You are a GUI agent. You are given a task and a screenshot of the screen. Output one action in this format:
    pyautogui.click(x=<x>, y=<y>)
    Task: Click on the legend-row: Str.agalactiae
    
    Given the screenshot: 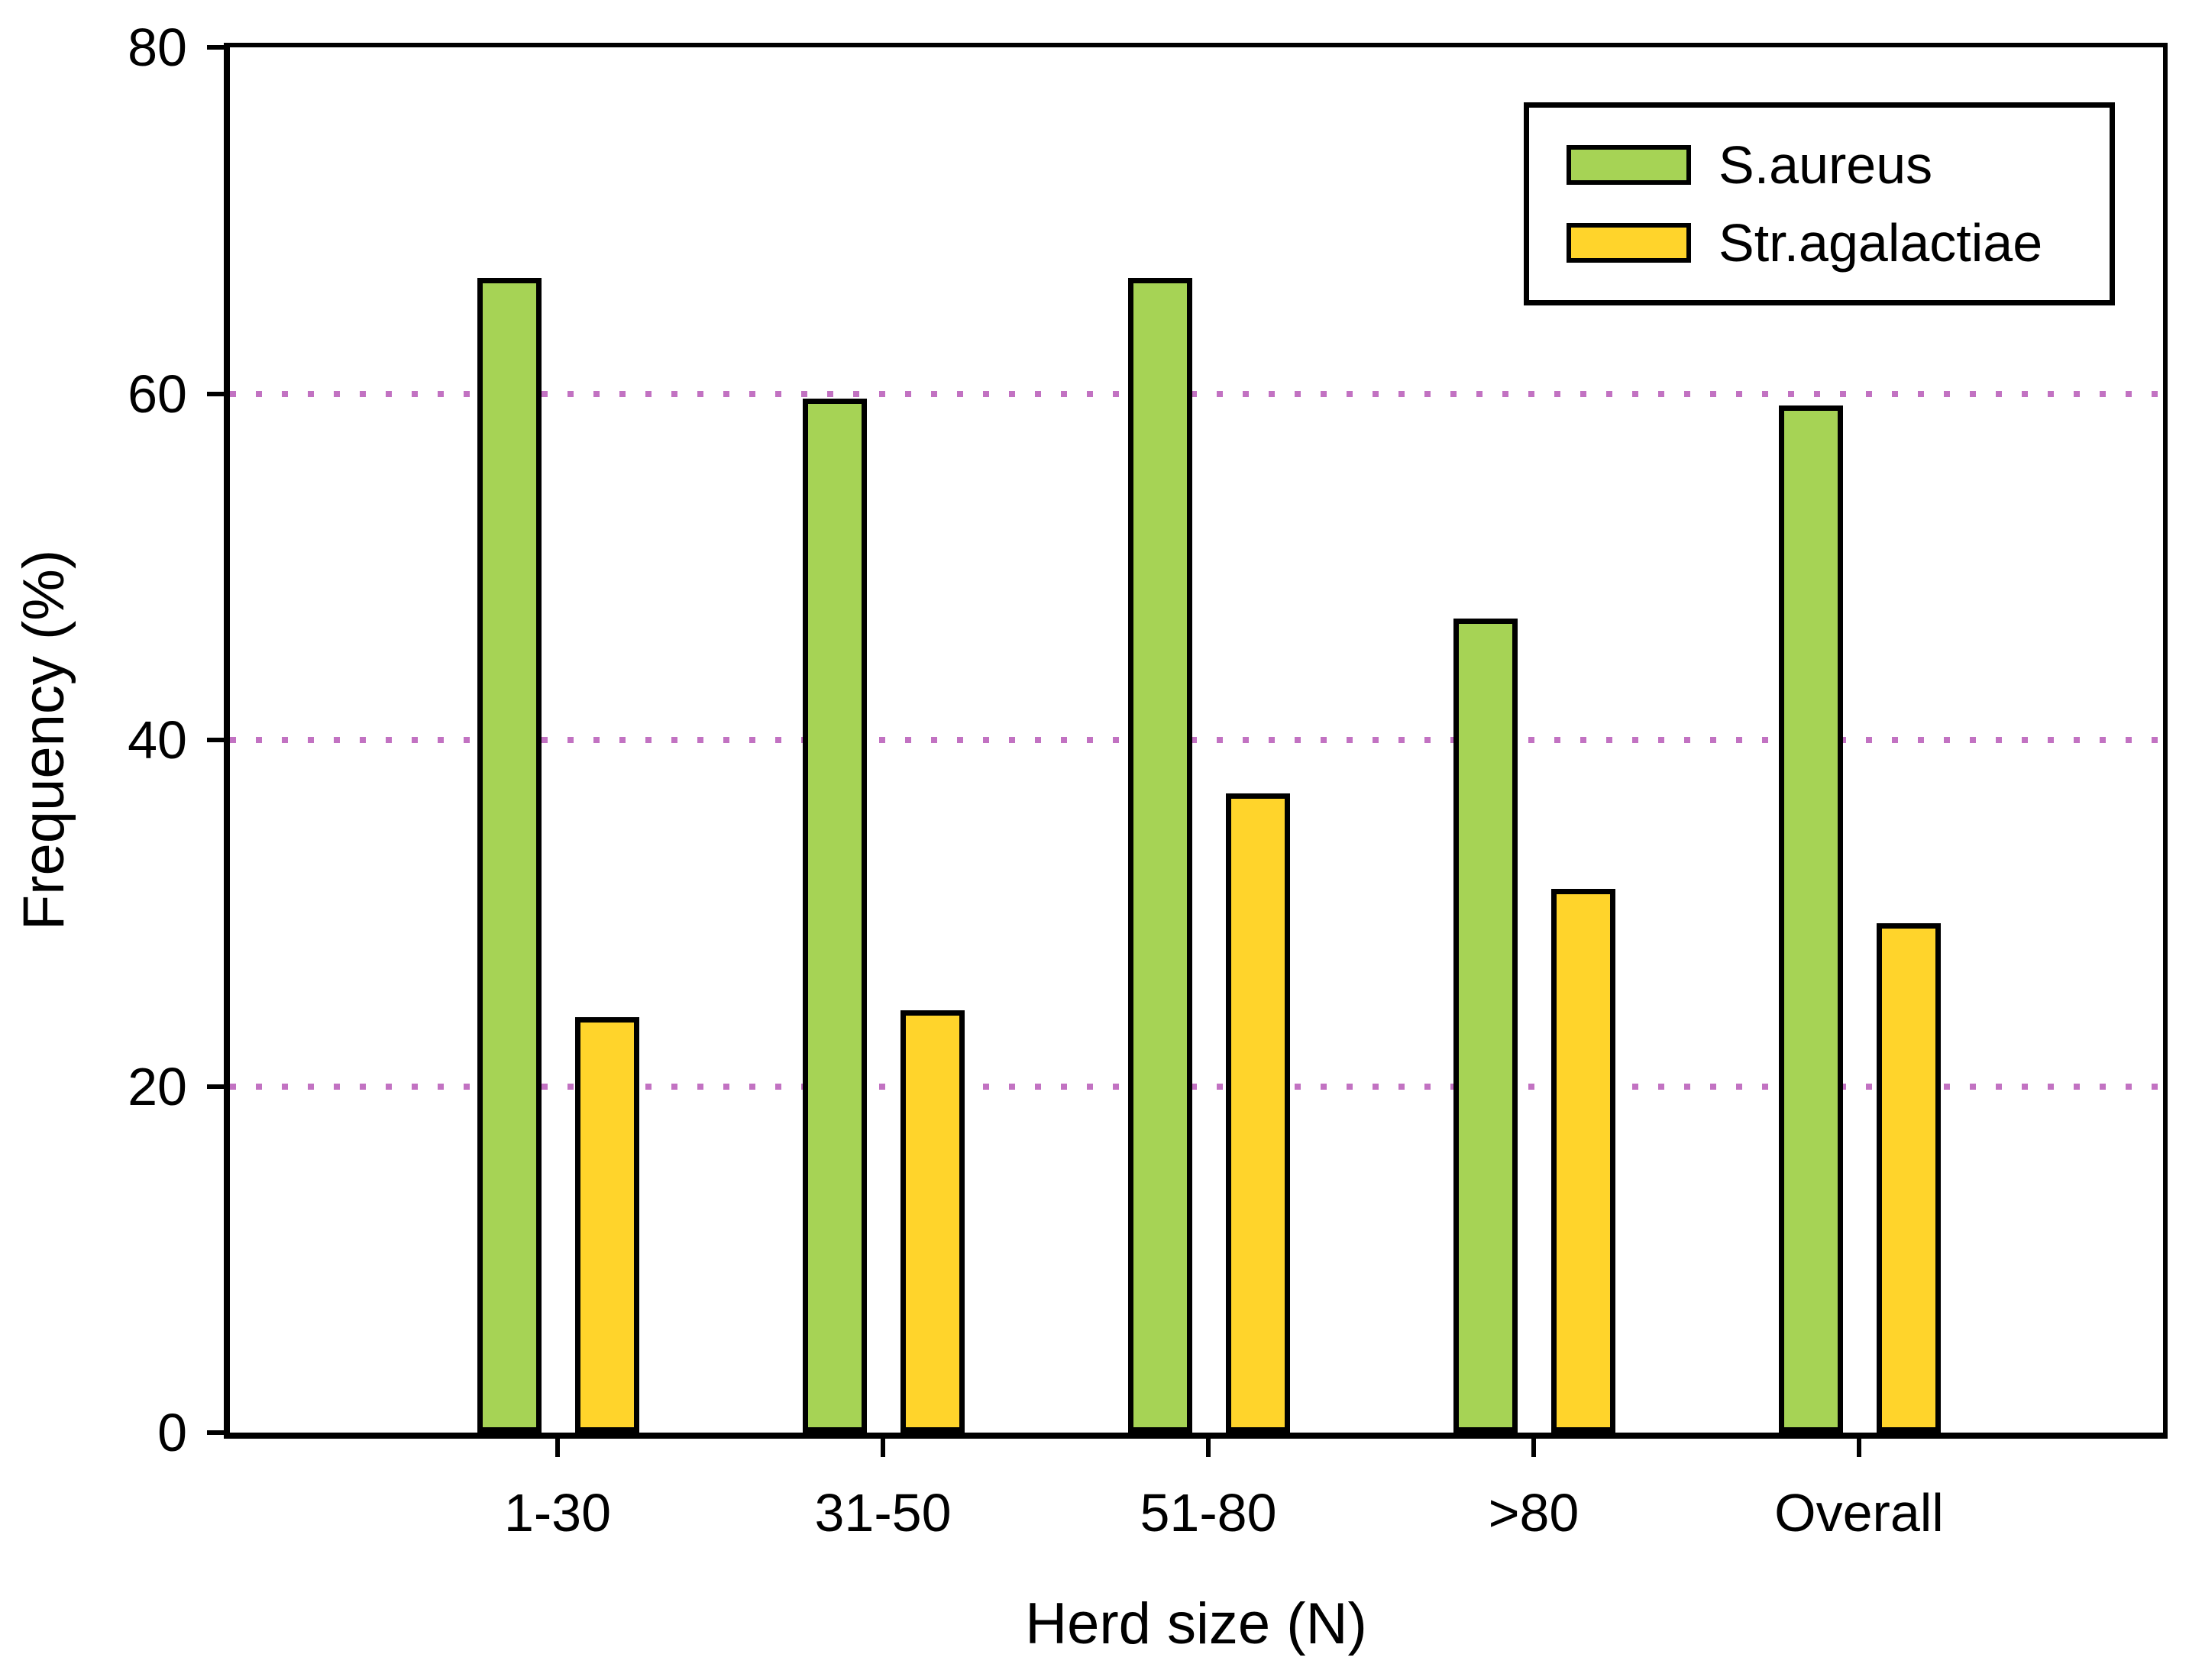 What is the action you would take?
    pyautogui.click(x=1838, y=242)
    